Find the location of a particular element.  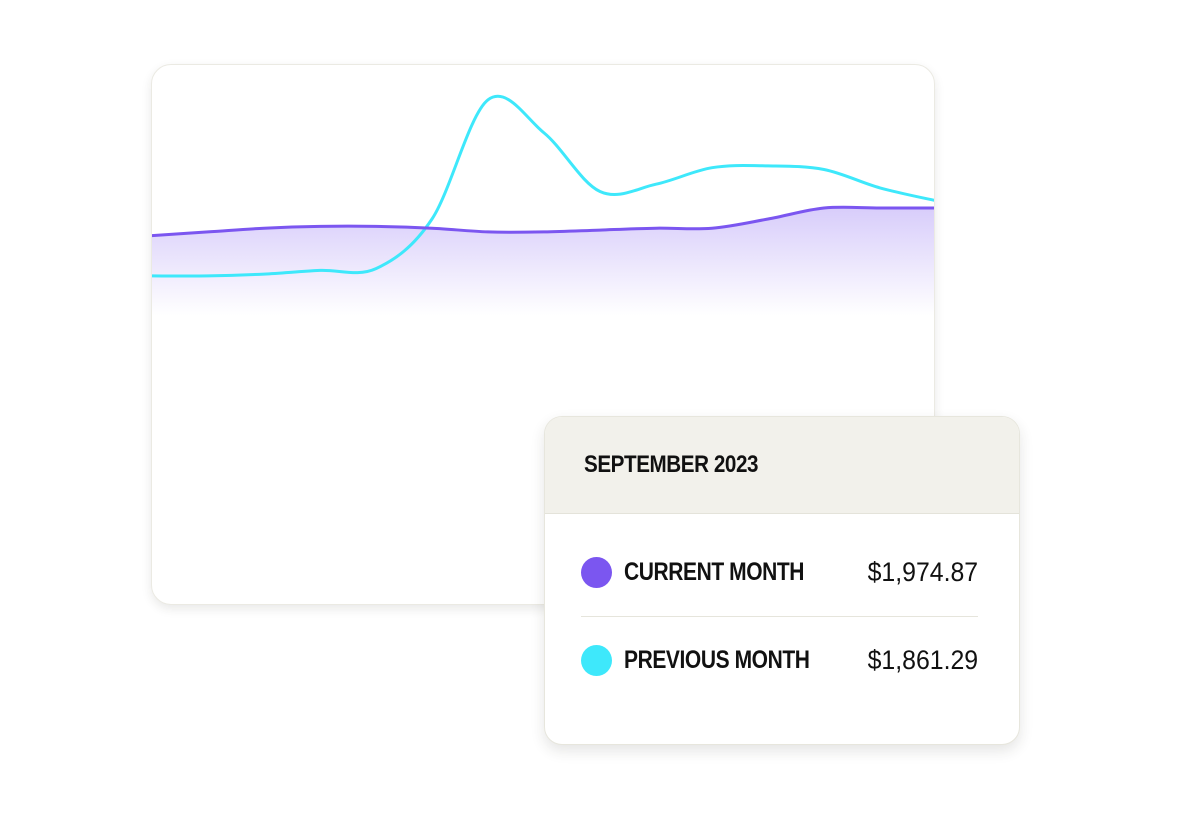

current-month-value: $1,974.87 is located at coordinates (922, 572).